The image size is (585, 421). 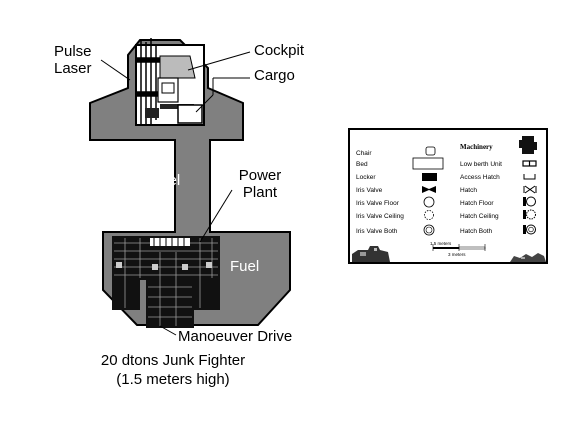 What do you see at coordinates (481, 164) in the screenshot?
I see `legend-item-low-berth: Low berth Unit` at bounding box center [481, 164].